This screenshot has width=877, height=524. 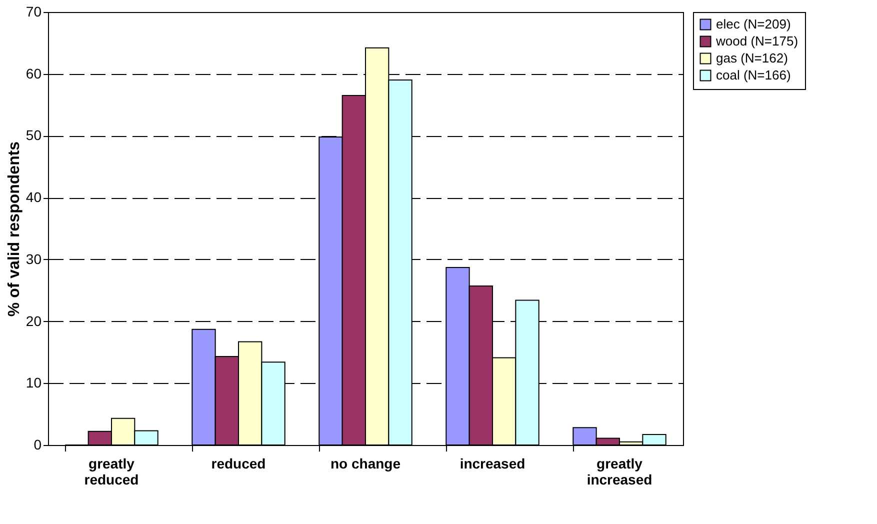 What do you see at coordinates (34, 135) in the screenshot?
I see `y-tick-label: 50` at bounding box center [34, 135].